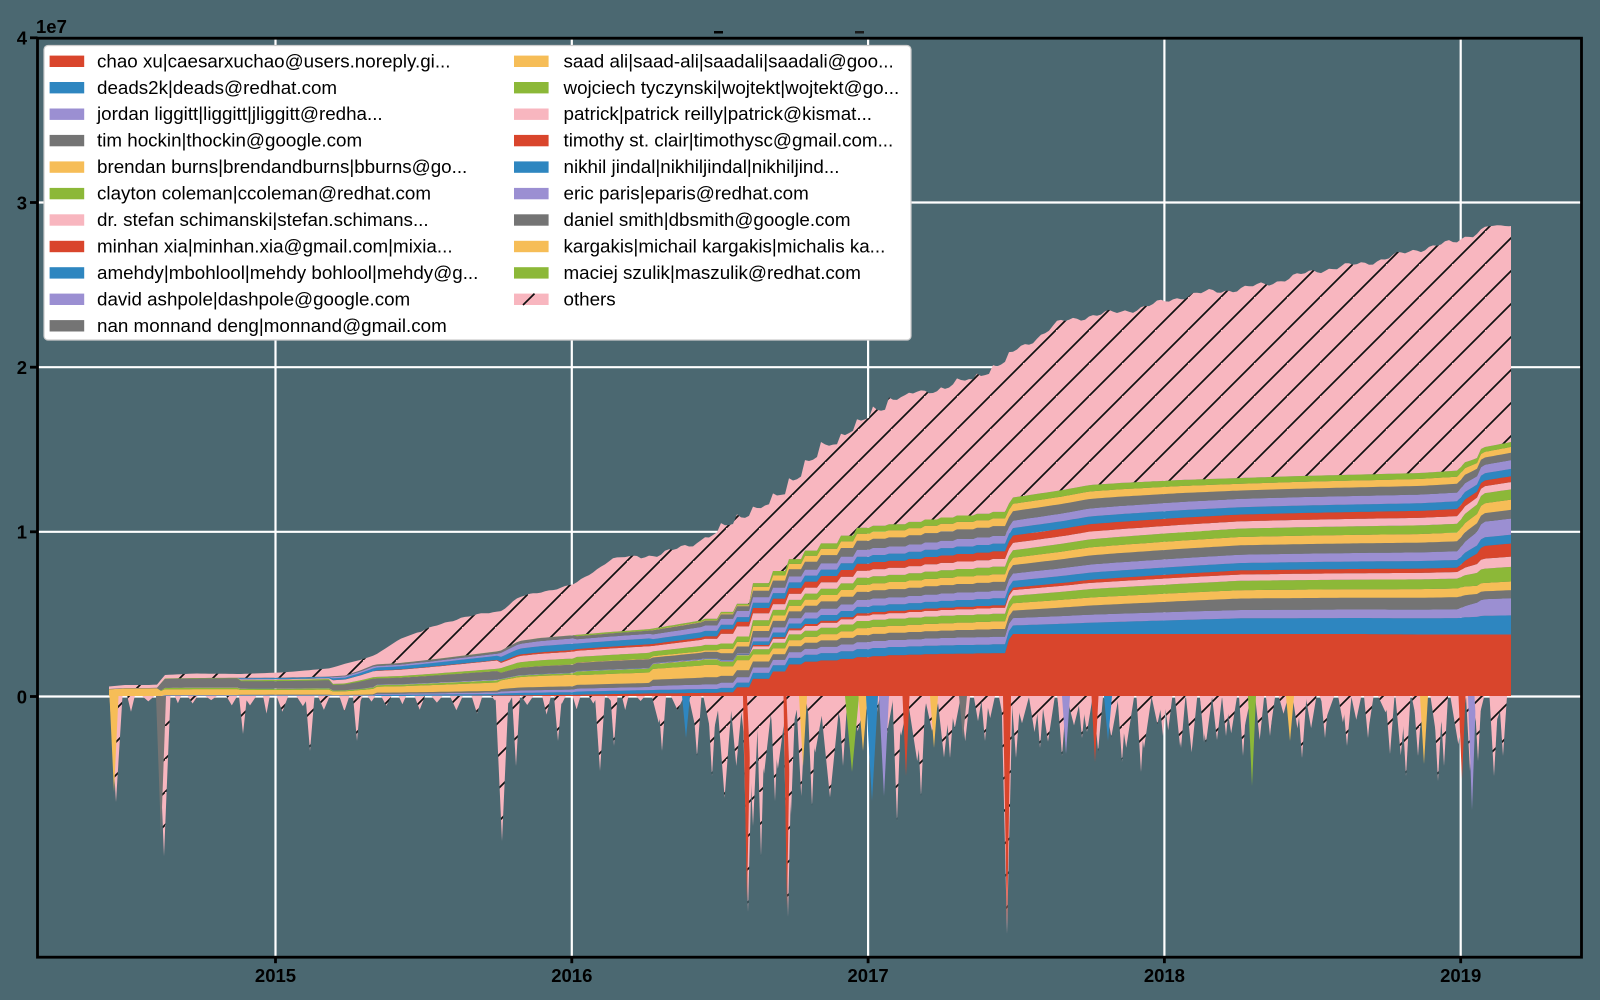 Image resolution: width=1600 pixels, height=1000 pixels. I want to click on svg-text: deads2k|deads@redhat.com, so click(217, 87).